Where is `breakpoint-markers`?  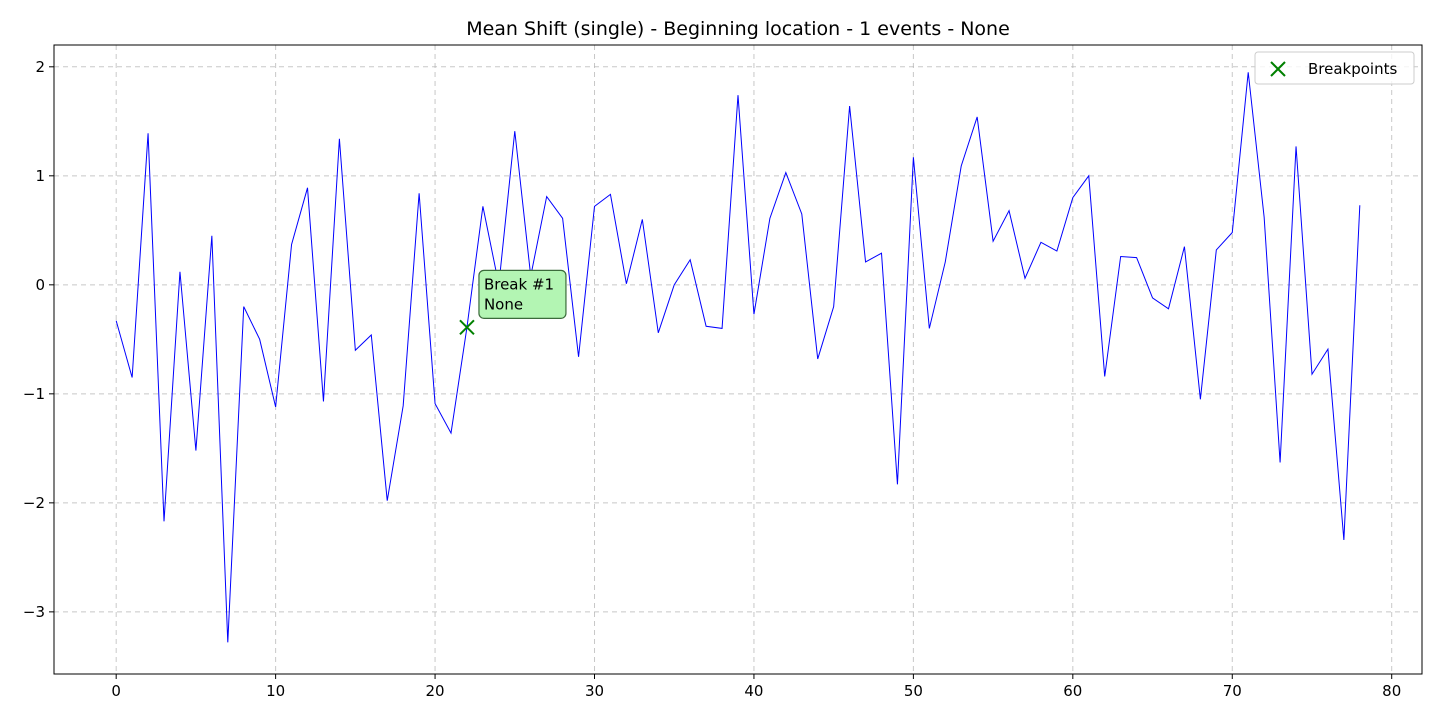
breakpoint-markers is located at coordinates (467, 327).